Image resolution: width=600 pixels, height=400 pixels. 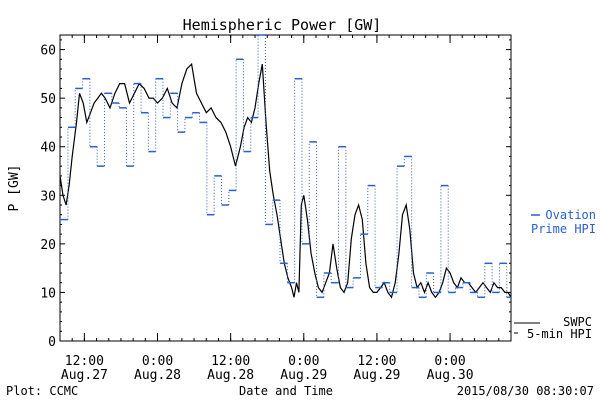 What do you see at coordinates (450, 375) in the screenshot?
I see `x-tick-label-date: Aug.30` at bounding box center [450, 375].